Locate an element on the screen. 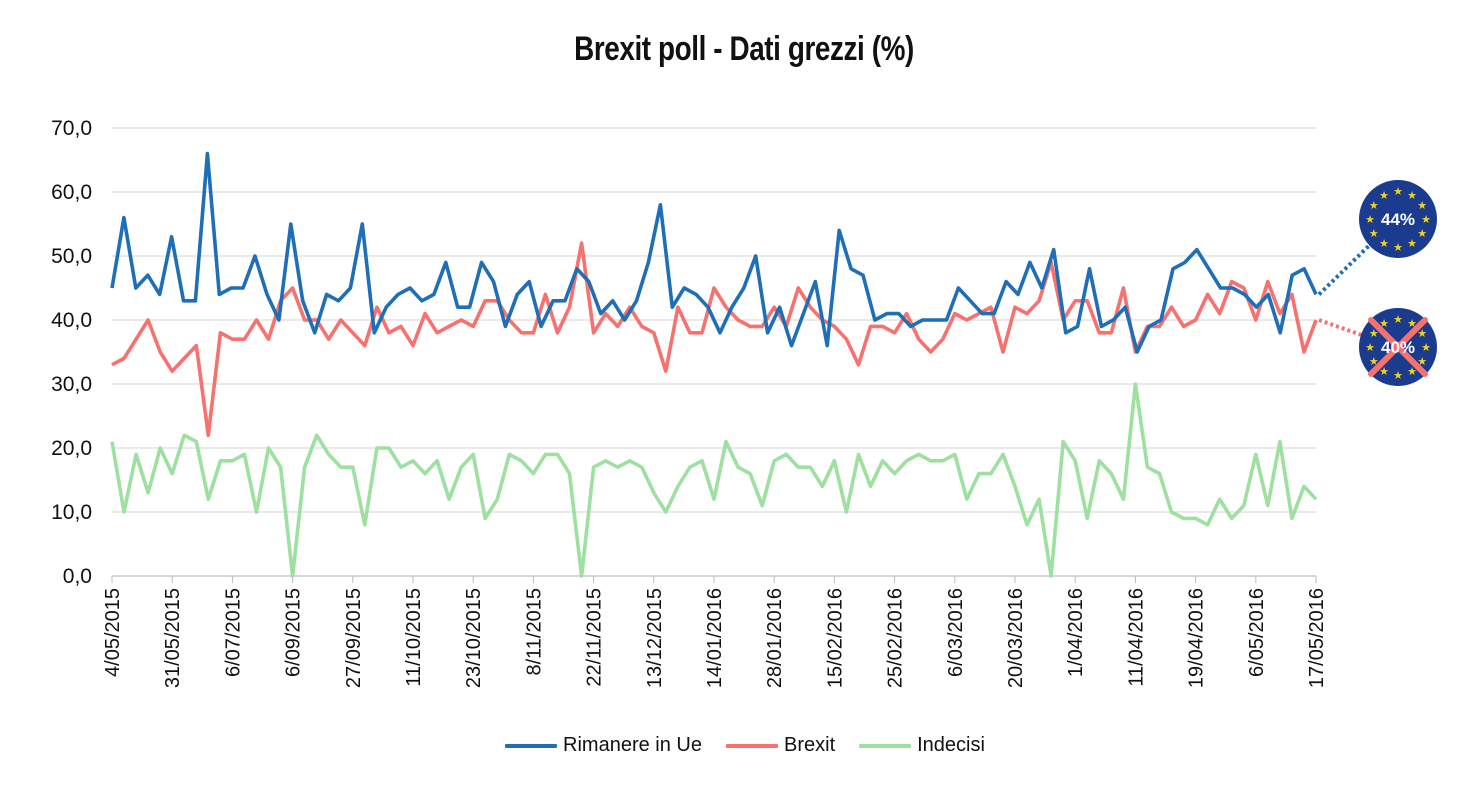 This screenshot has width=1472, height=786. legend: Rimanere in Ue Brexit Indecisi is located at coordinates (736, 745).